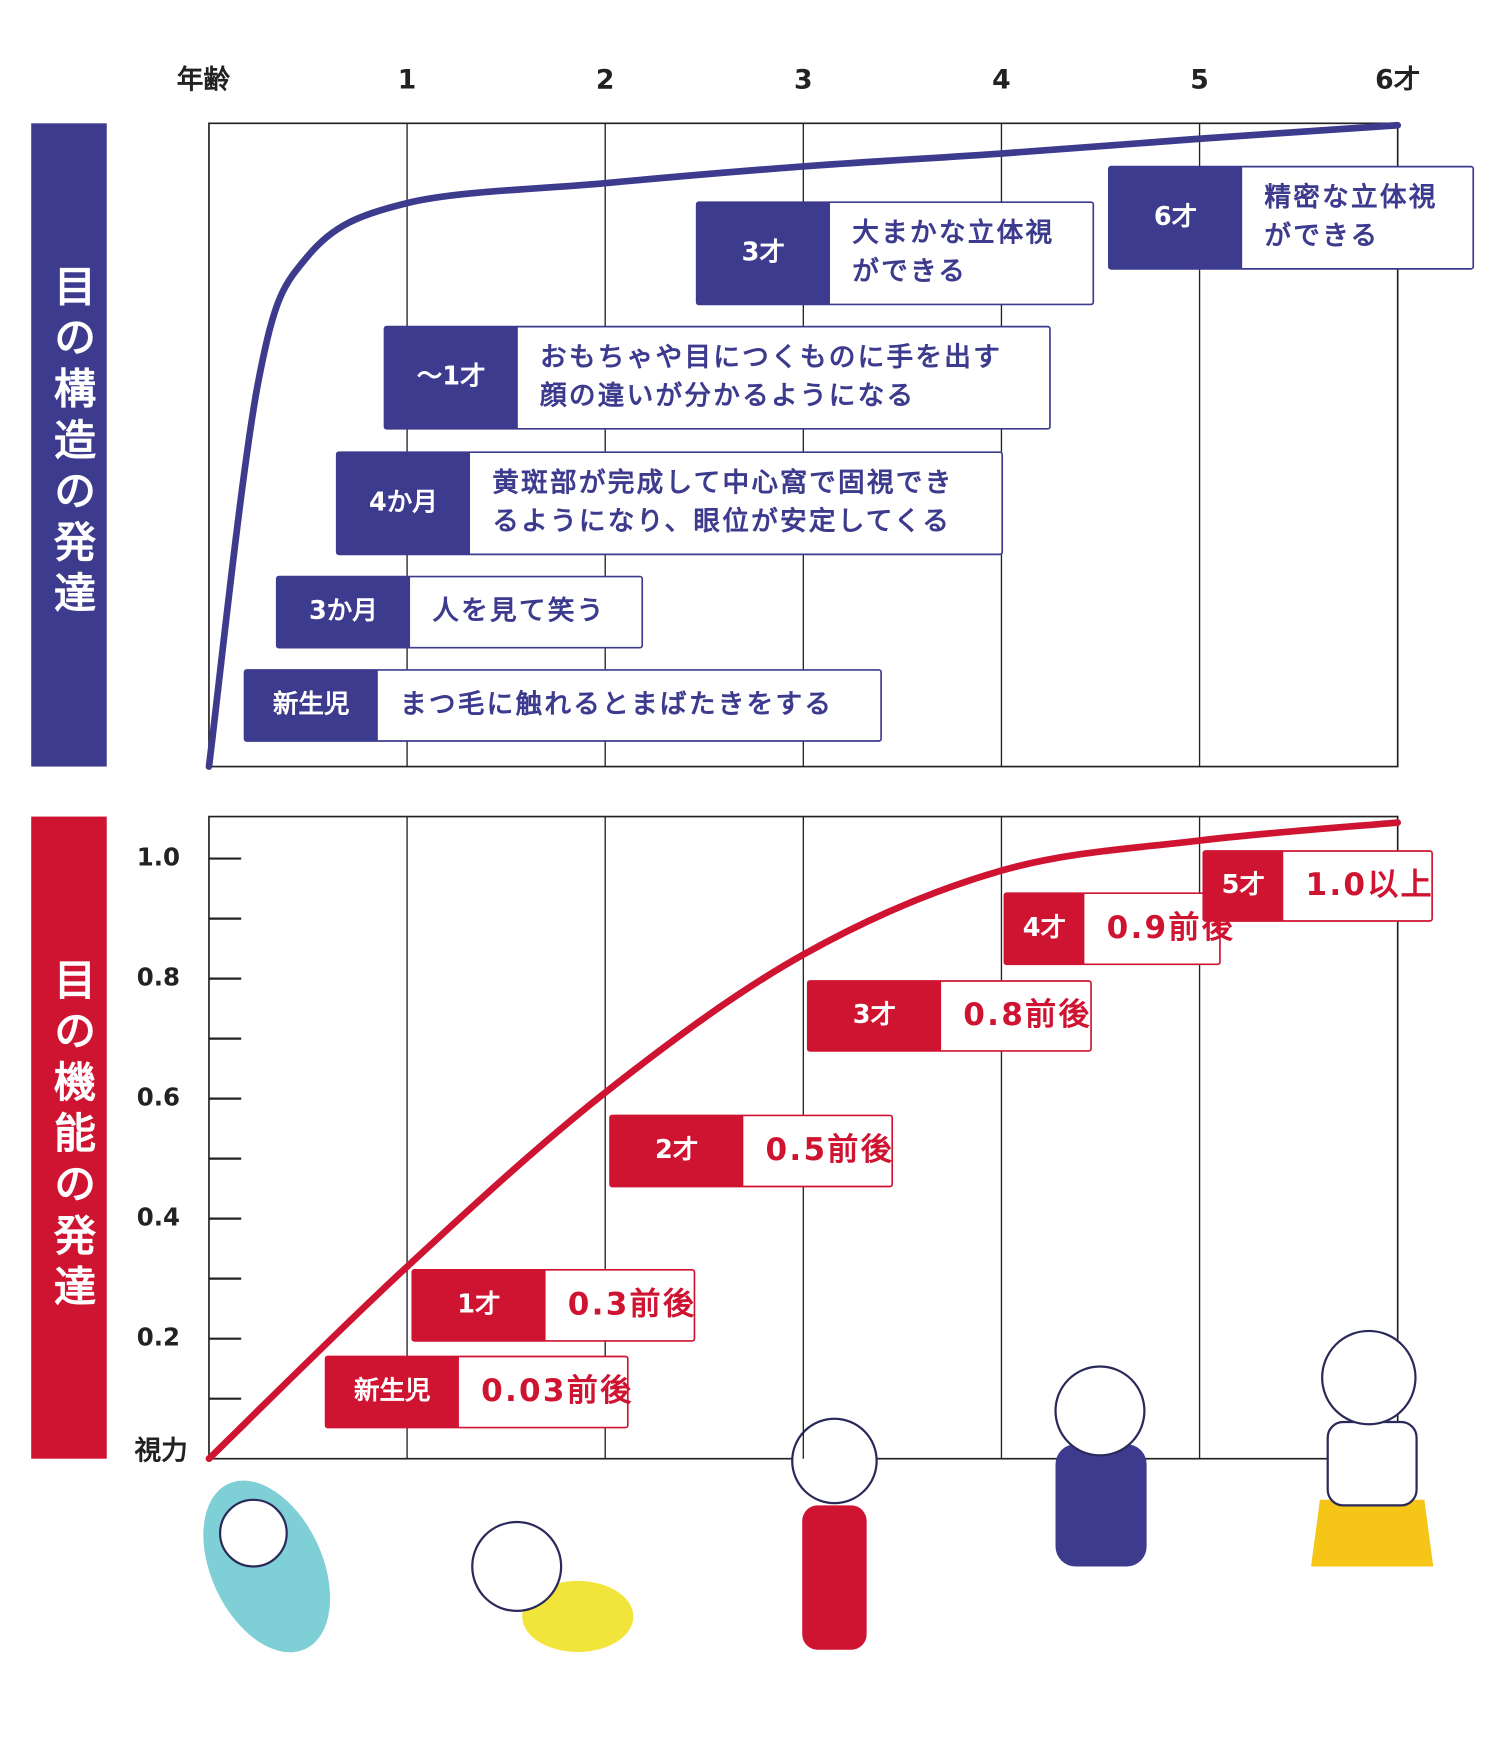 This screenshot has height=1742, width=1500. I want to click on y-tick-label: 0.4, so click(158, 1217).